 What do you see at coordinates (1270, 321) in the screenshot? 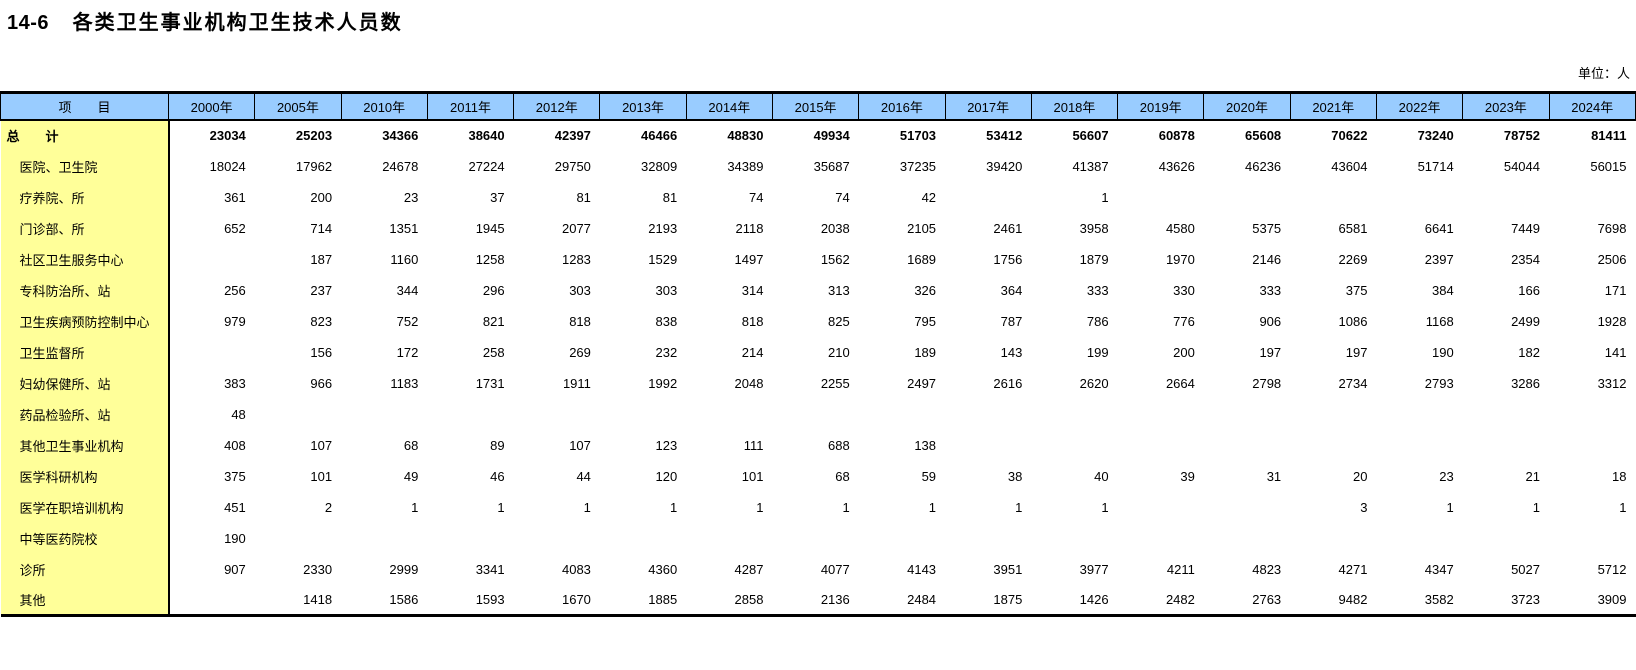
I see `data-cell: 906` at bounding box center [1270, 321].